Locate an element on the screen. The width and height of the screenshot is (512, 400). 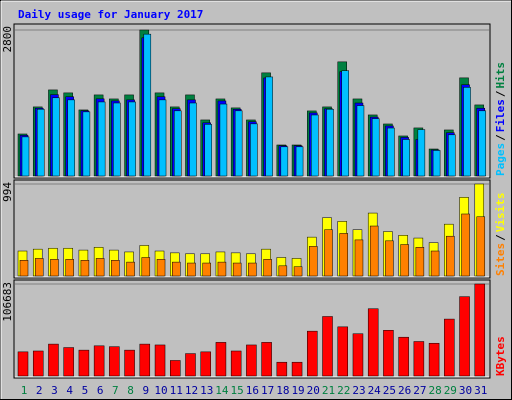
x-tick-label: 16 is located at coordinates (252, 390).